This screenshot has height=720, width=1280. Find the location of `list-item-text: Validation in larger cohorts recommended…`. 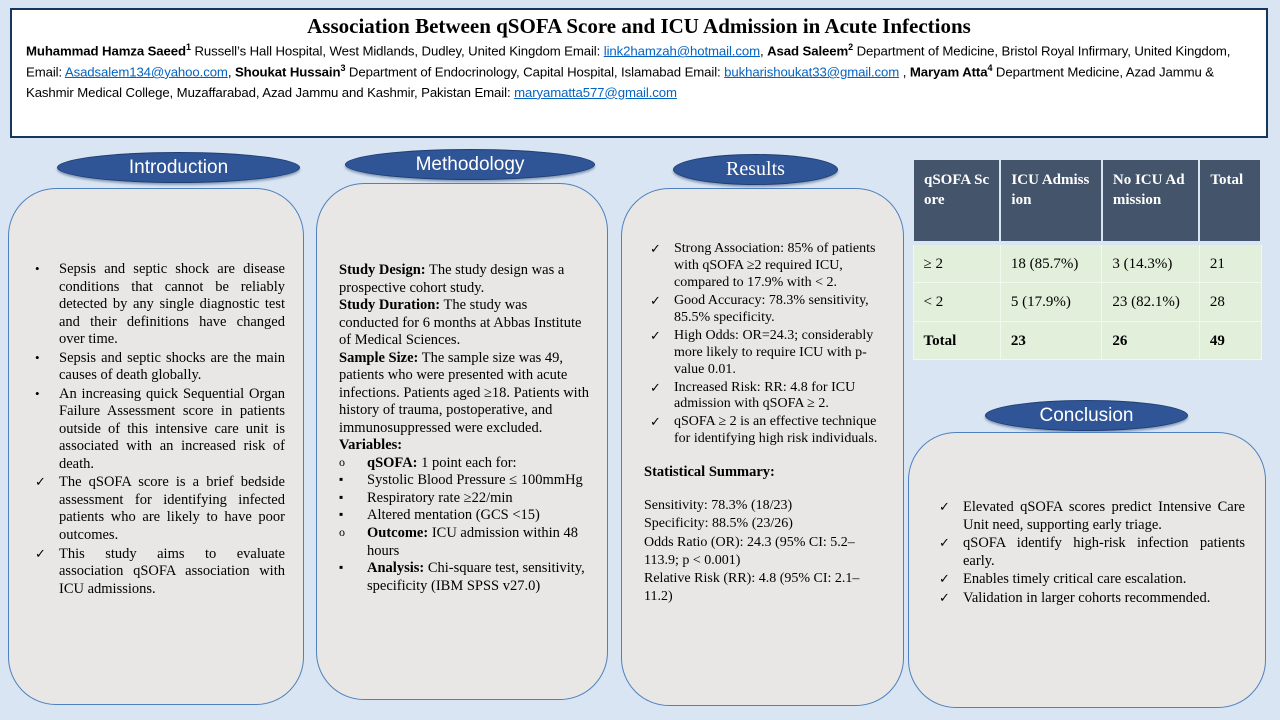

list-item-text: Validation in larger cohorts recommended… is located at coordinates (1087, 597).